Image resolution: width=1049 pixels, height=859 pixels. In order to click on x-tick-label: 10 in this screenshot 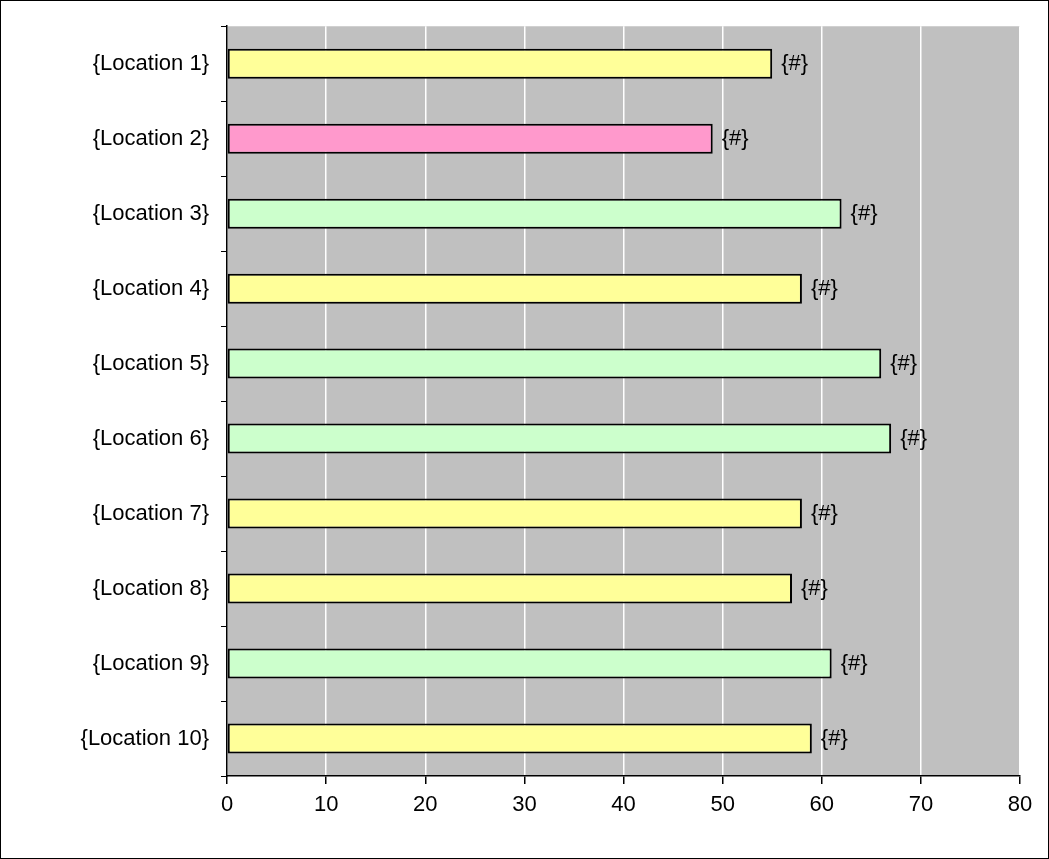, I will do `click(326, 804)`.